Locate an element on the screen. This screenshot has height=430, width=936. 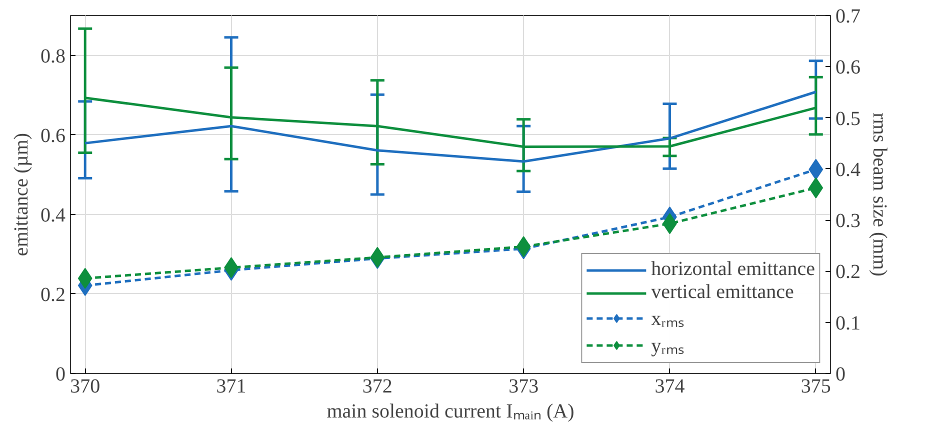
y2-tick-label: 0.7 is located at coordinates (848, 17).